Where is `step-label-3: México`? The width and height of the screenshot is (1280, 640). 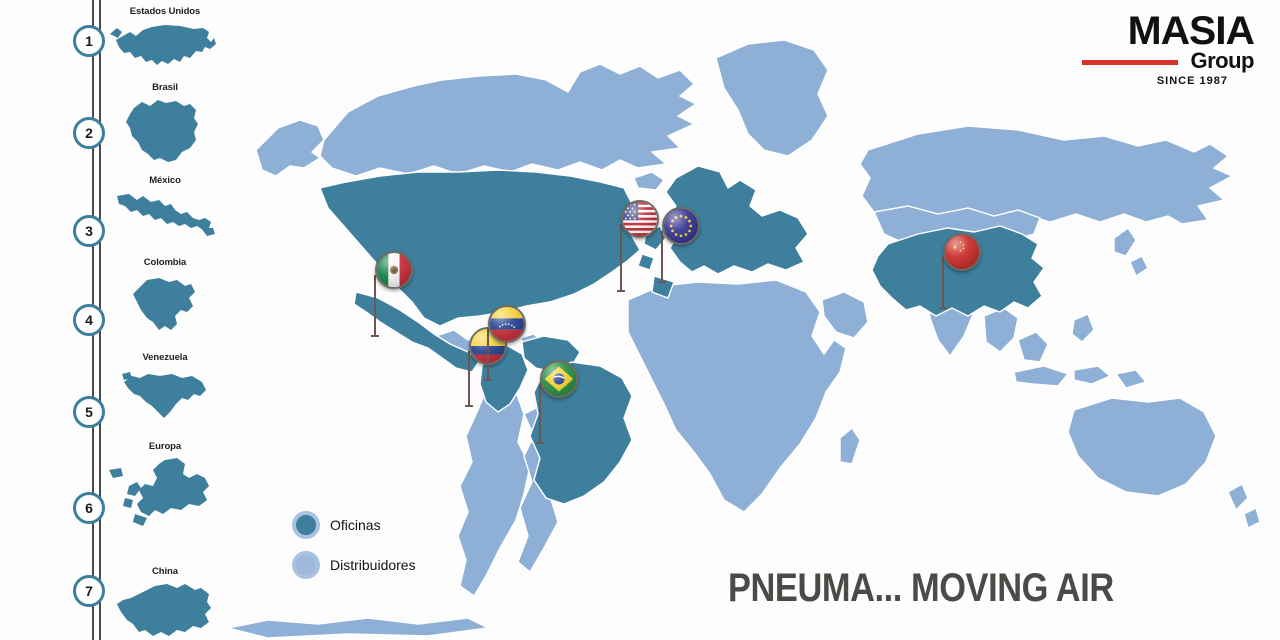 step-label-3: México is located at coordinates (165, 180).